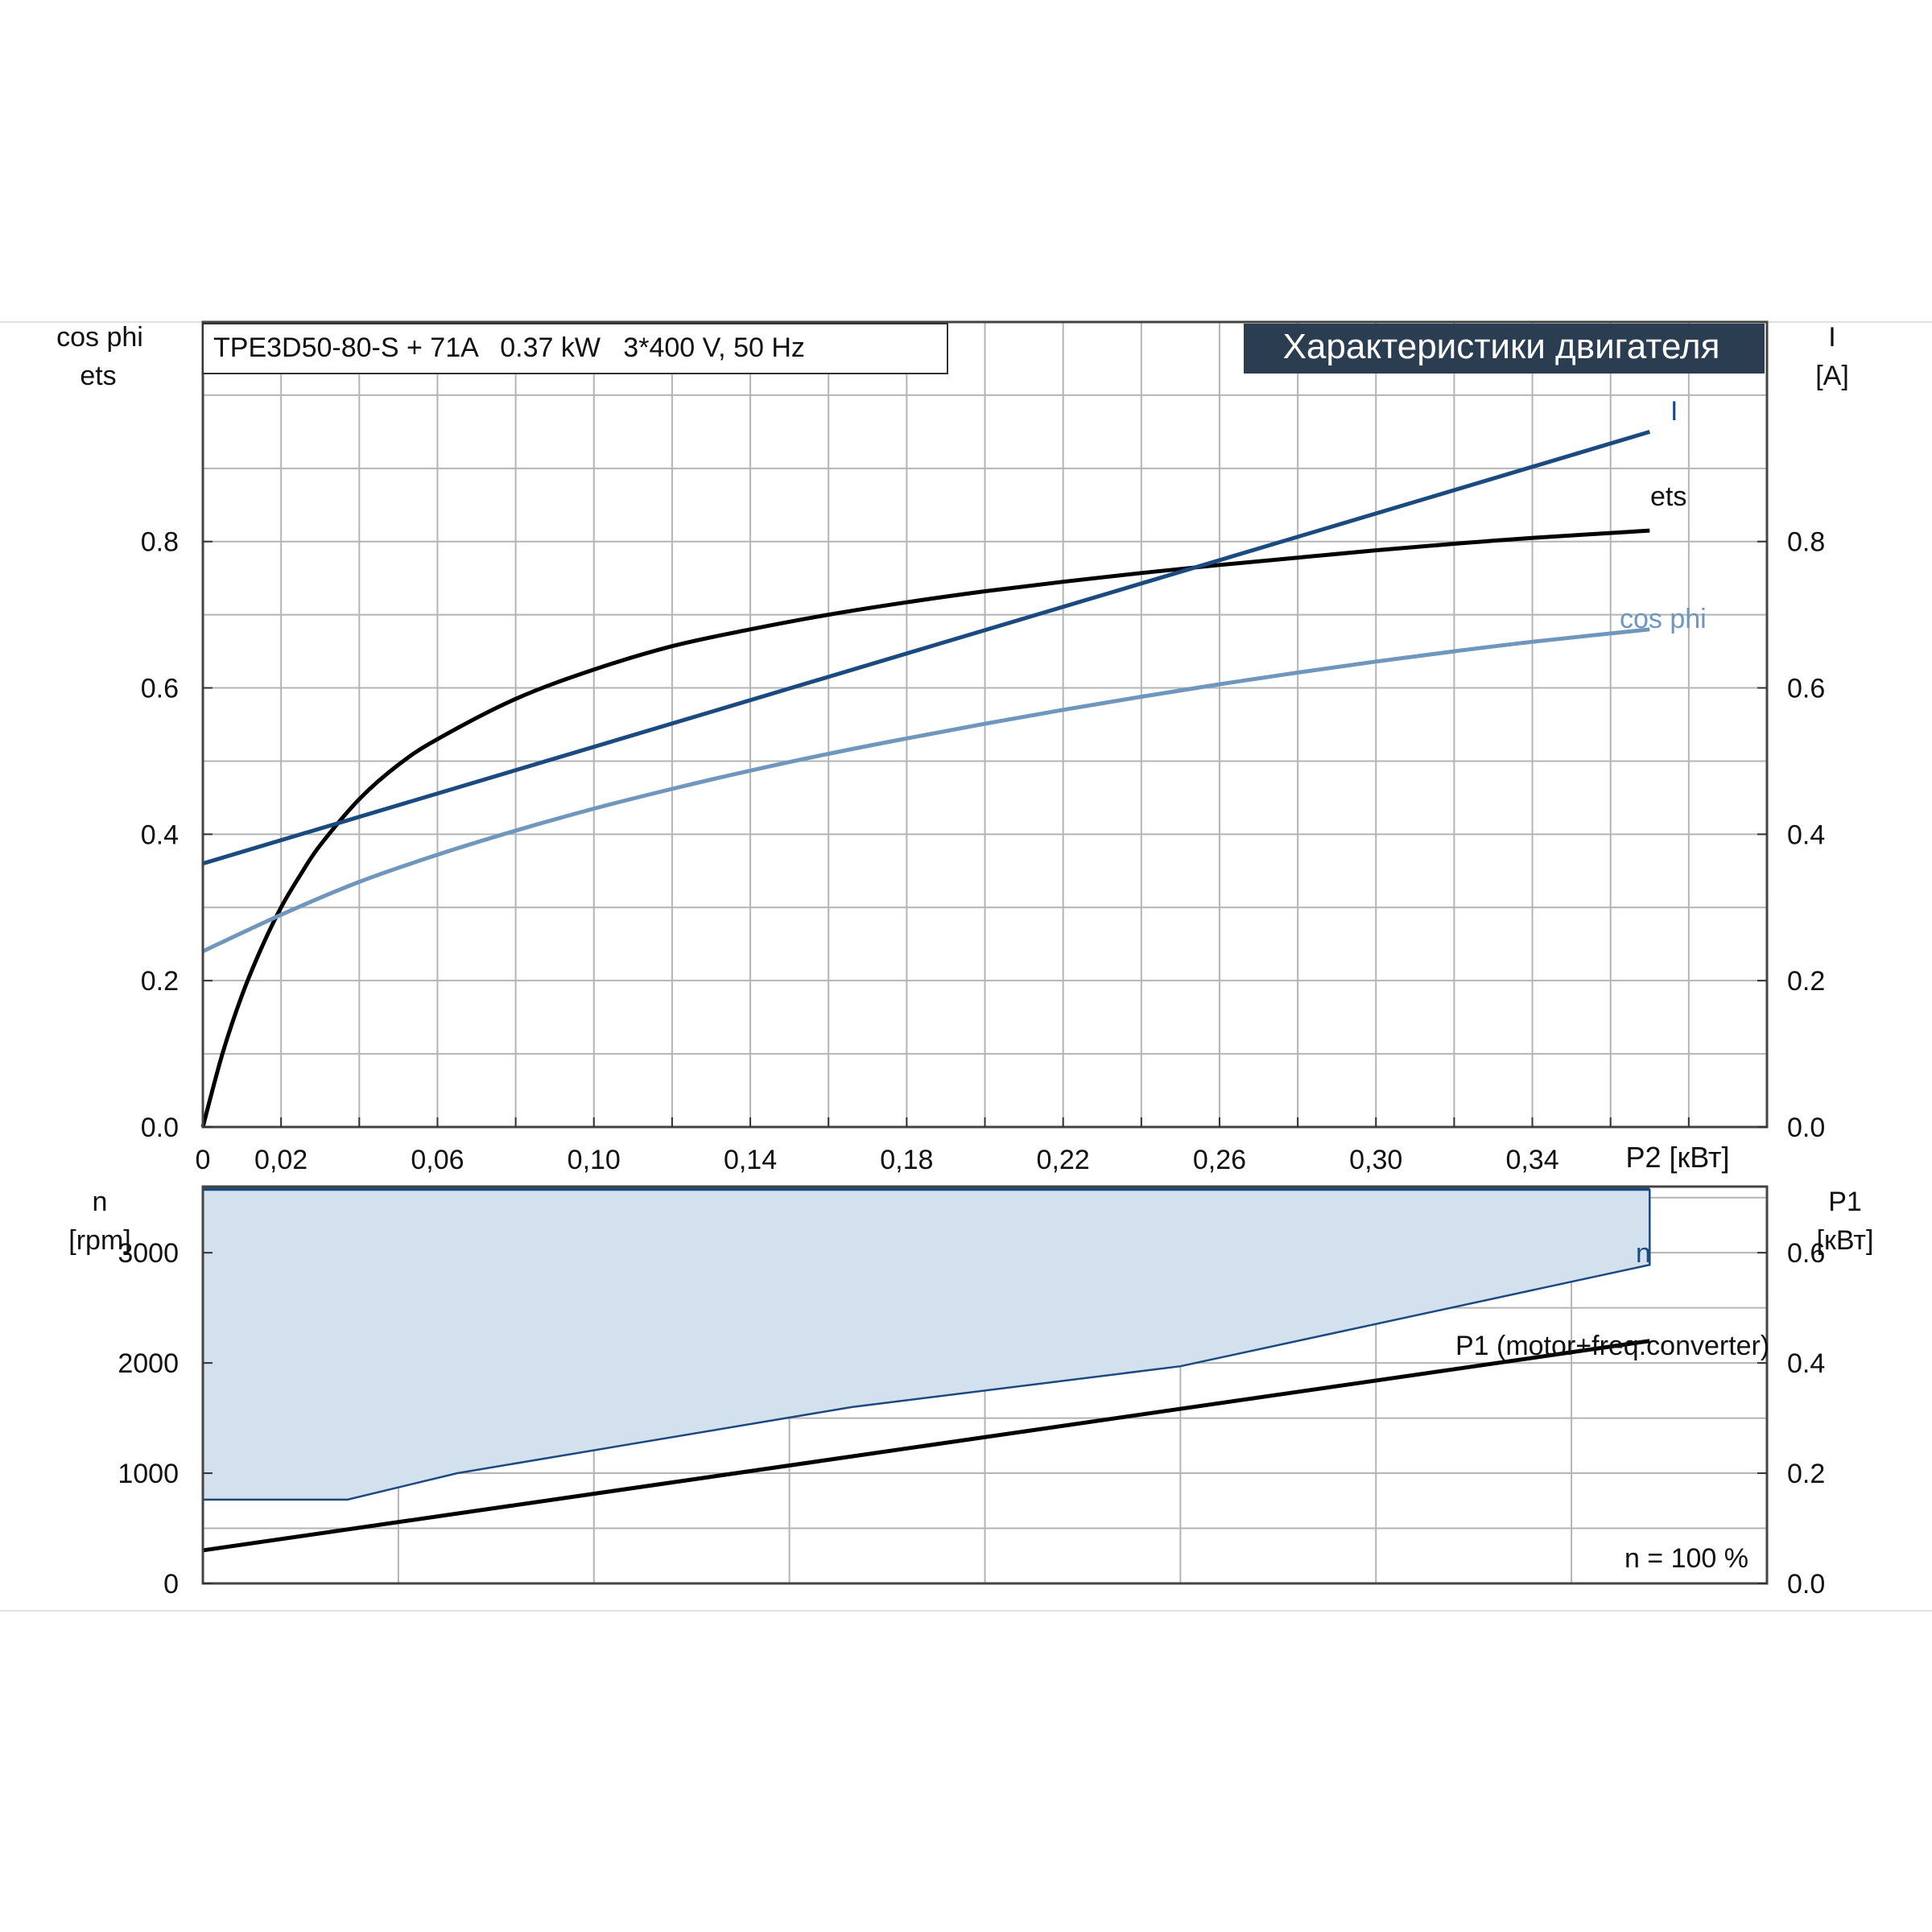  I want to click on y-right-label-a: [A], so click(1832, 376).